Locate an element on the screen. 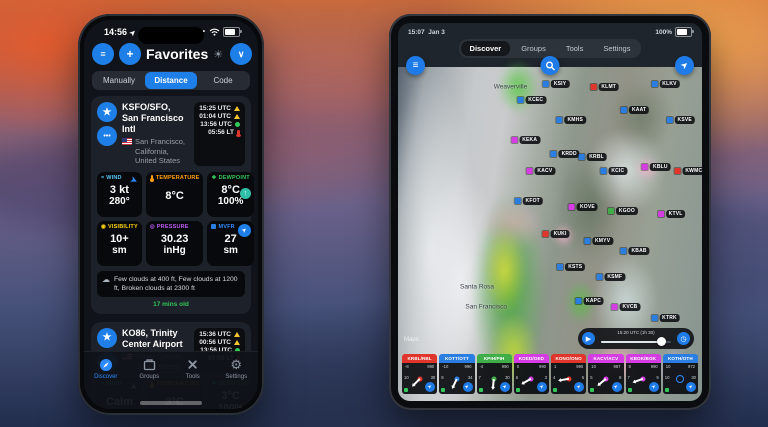 The height and width of the screenshot is (427, 768). map-marker-KEKA: KEKA is located at coordinates (526, 140).